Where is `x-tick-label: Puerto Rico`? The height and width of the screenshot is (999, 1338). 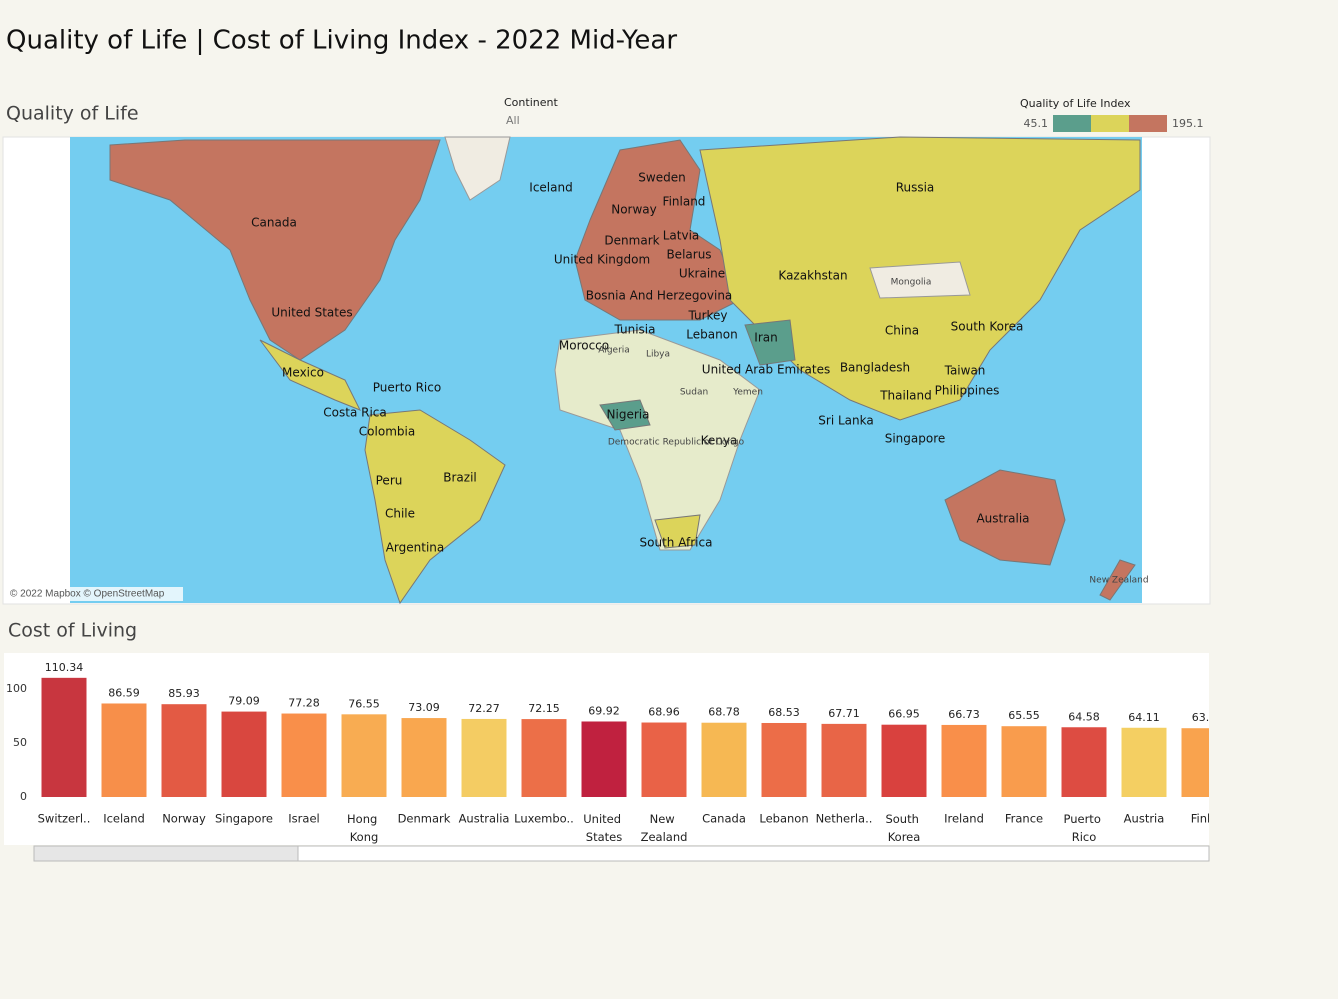
x-tick-label: Puerto Rico is located at coordinates (1083, 828).